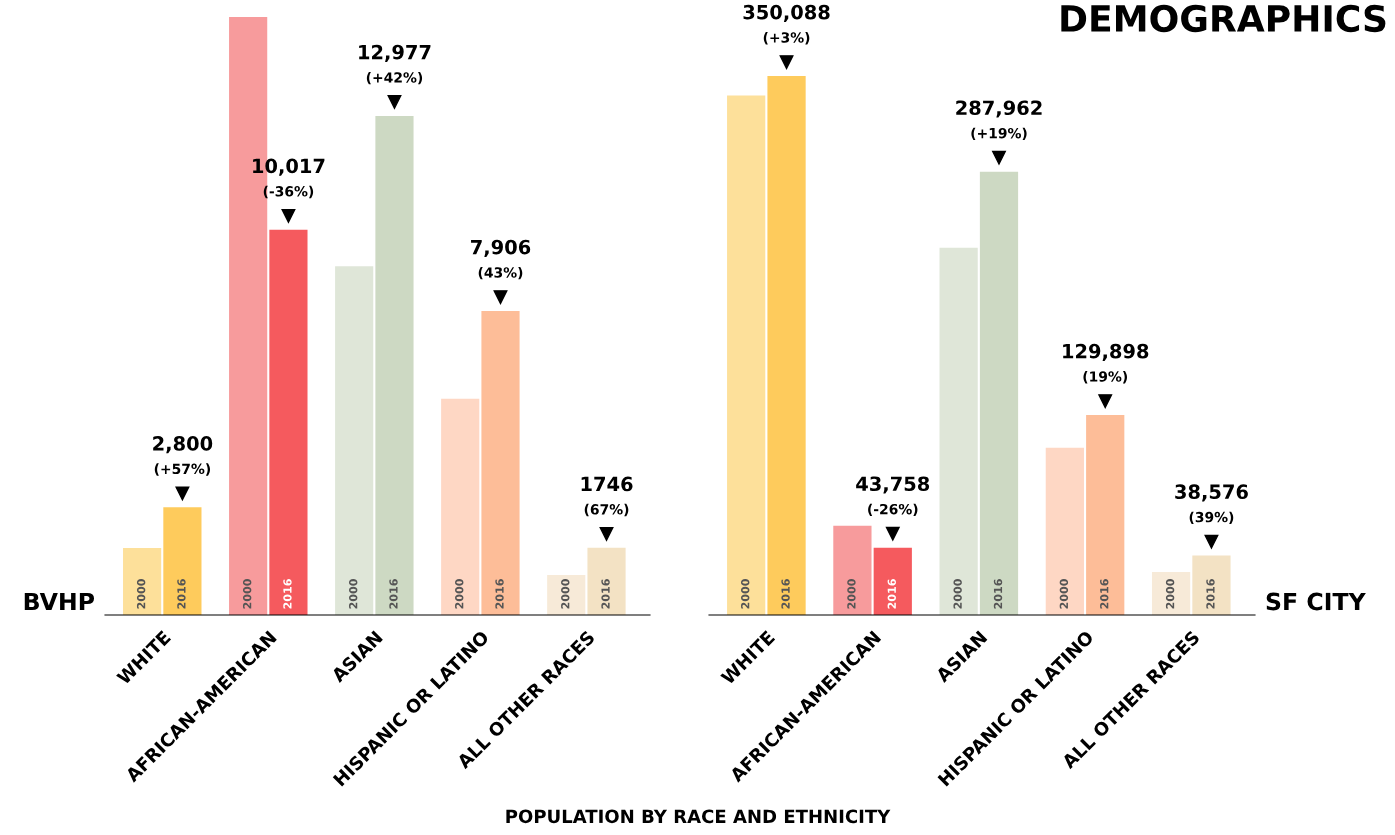 The height and width of the screenshot is (835, 1395). What do you see at coordinates (893, 485) in the screenshot?
I see `data-label: 43,758` at bounding box center [893, 485].